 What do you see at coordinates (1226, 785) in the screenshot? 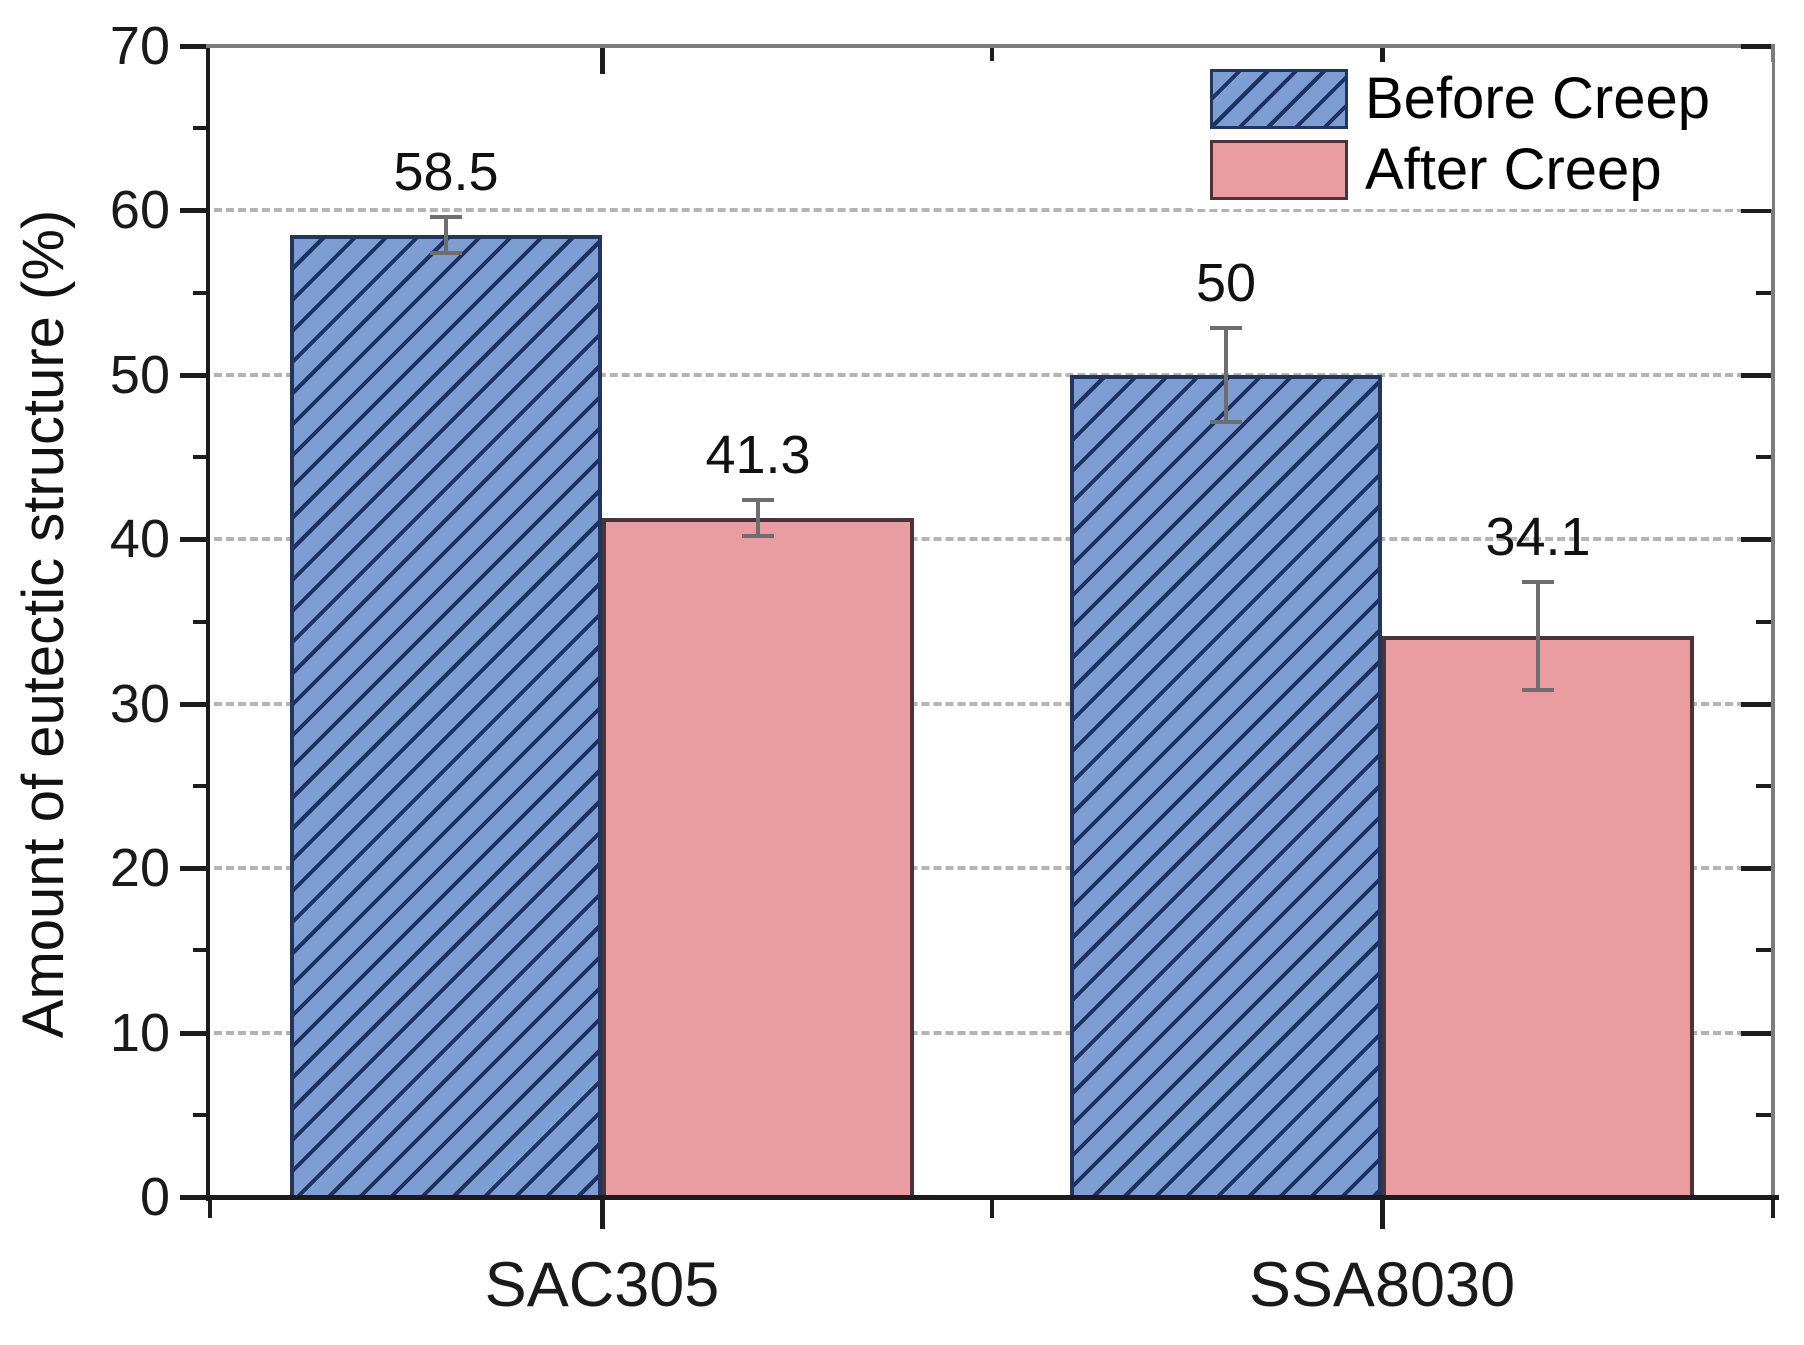
I see `bar-before-creep-ssa8030` at bounding box center [1226, 785].